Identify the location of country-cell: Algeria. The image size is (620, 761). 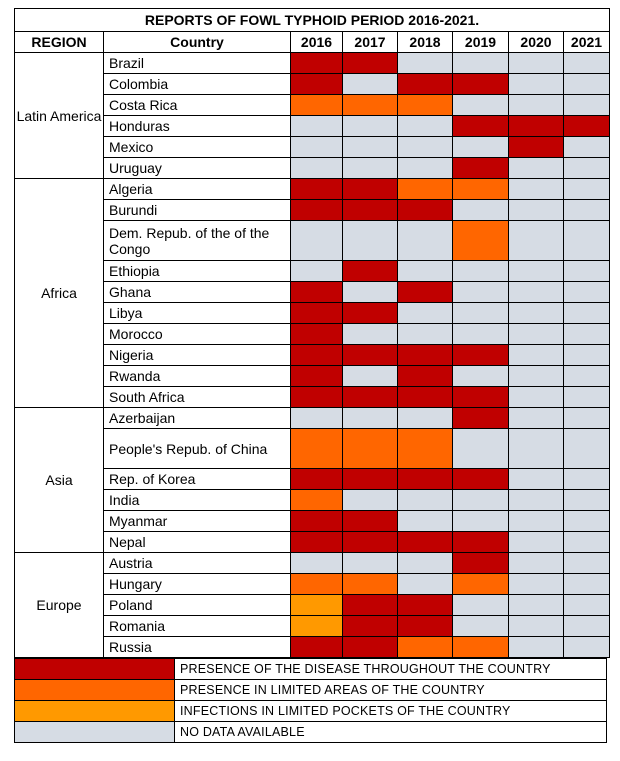
(197, 189).